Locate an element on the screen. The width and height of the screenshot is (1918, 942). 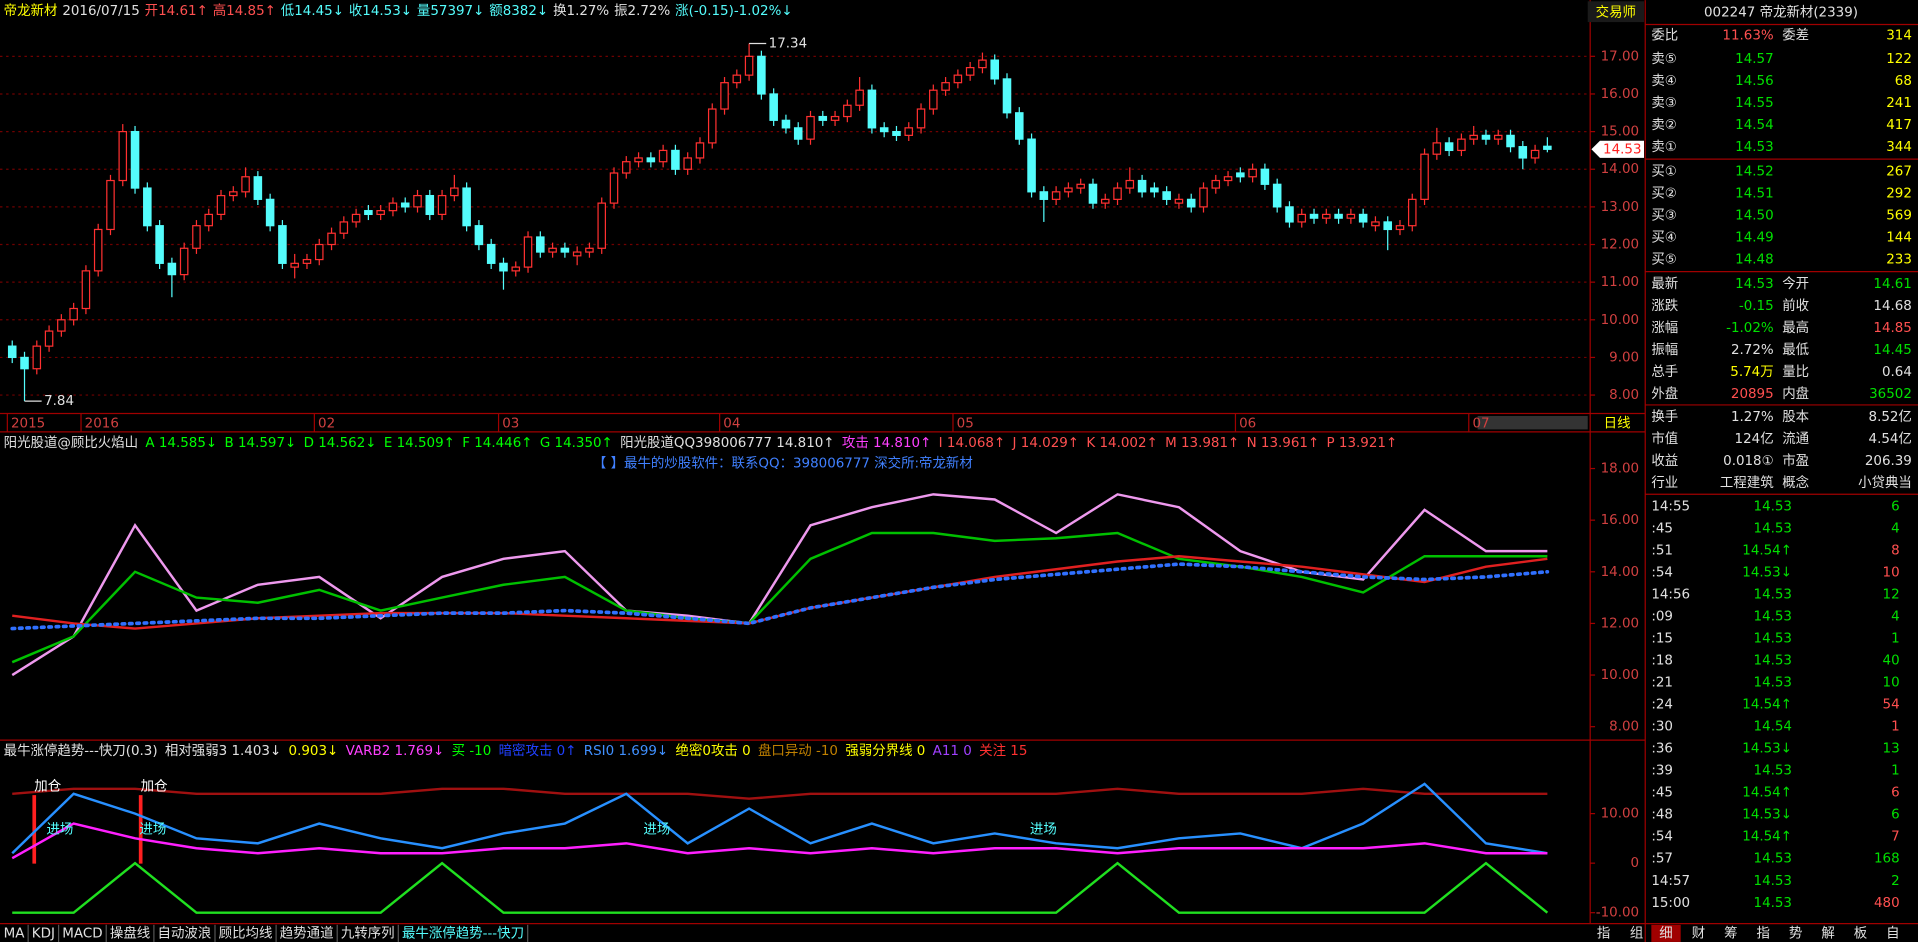
y-tick-label: 10.00 is located at coordinates (1620, 814).